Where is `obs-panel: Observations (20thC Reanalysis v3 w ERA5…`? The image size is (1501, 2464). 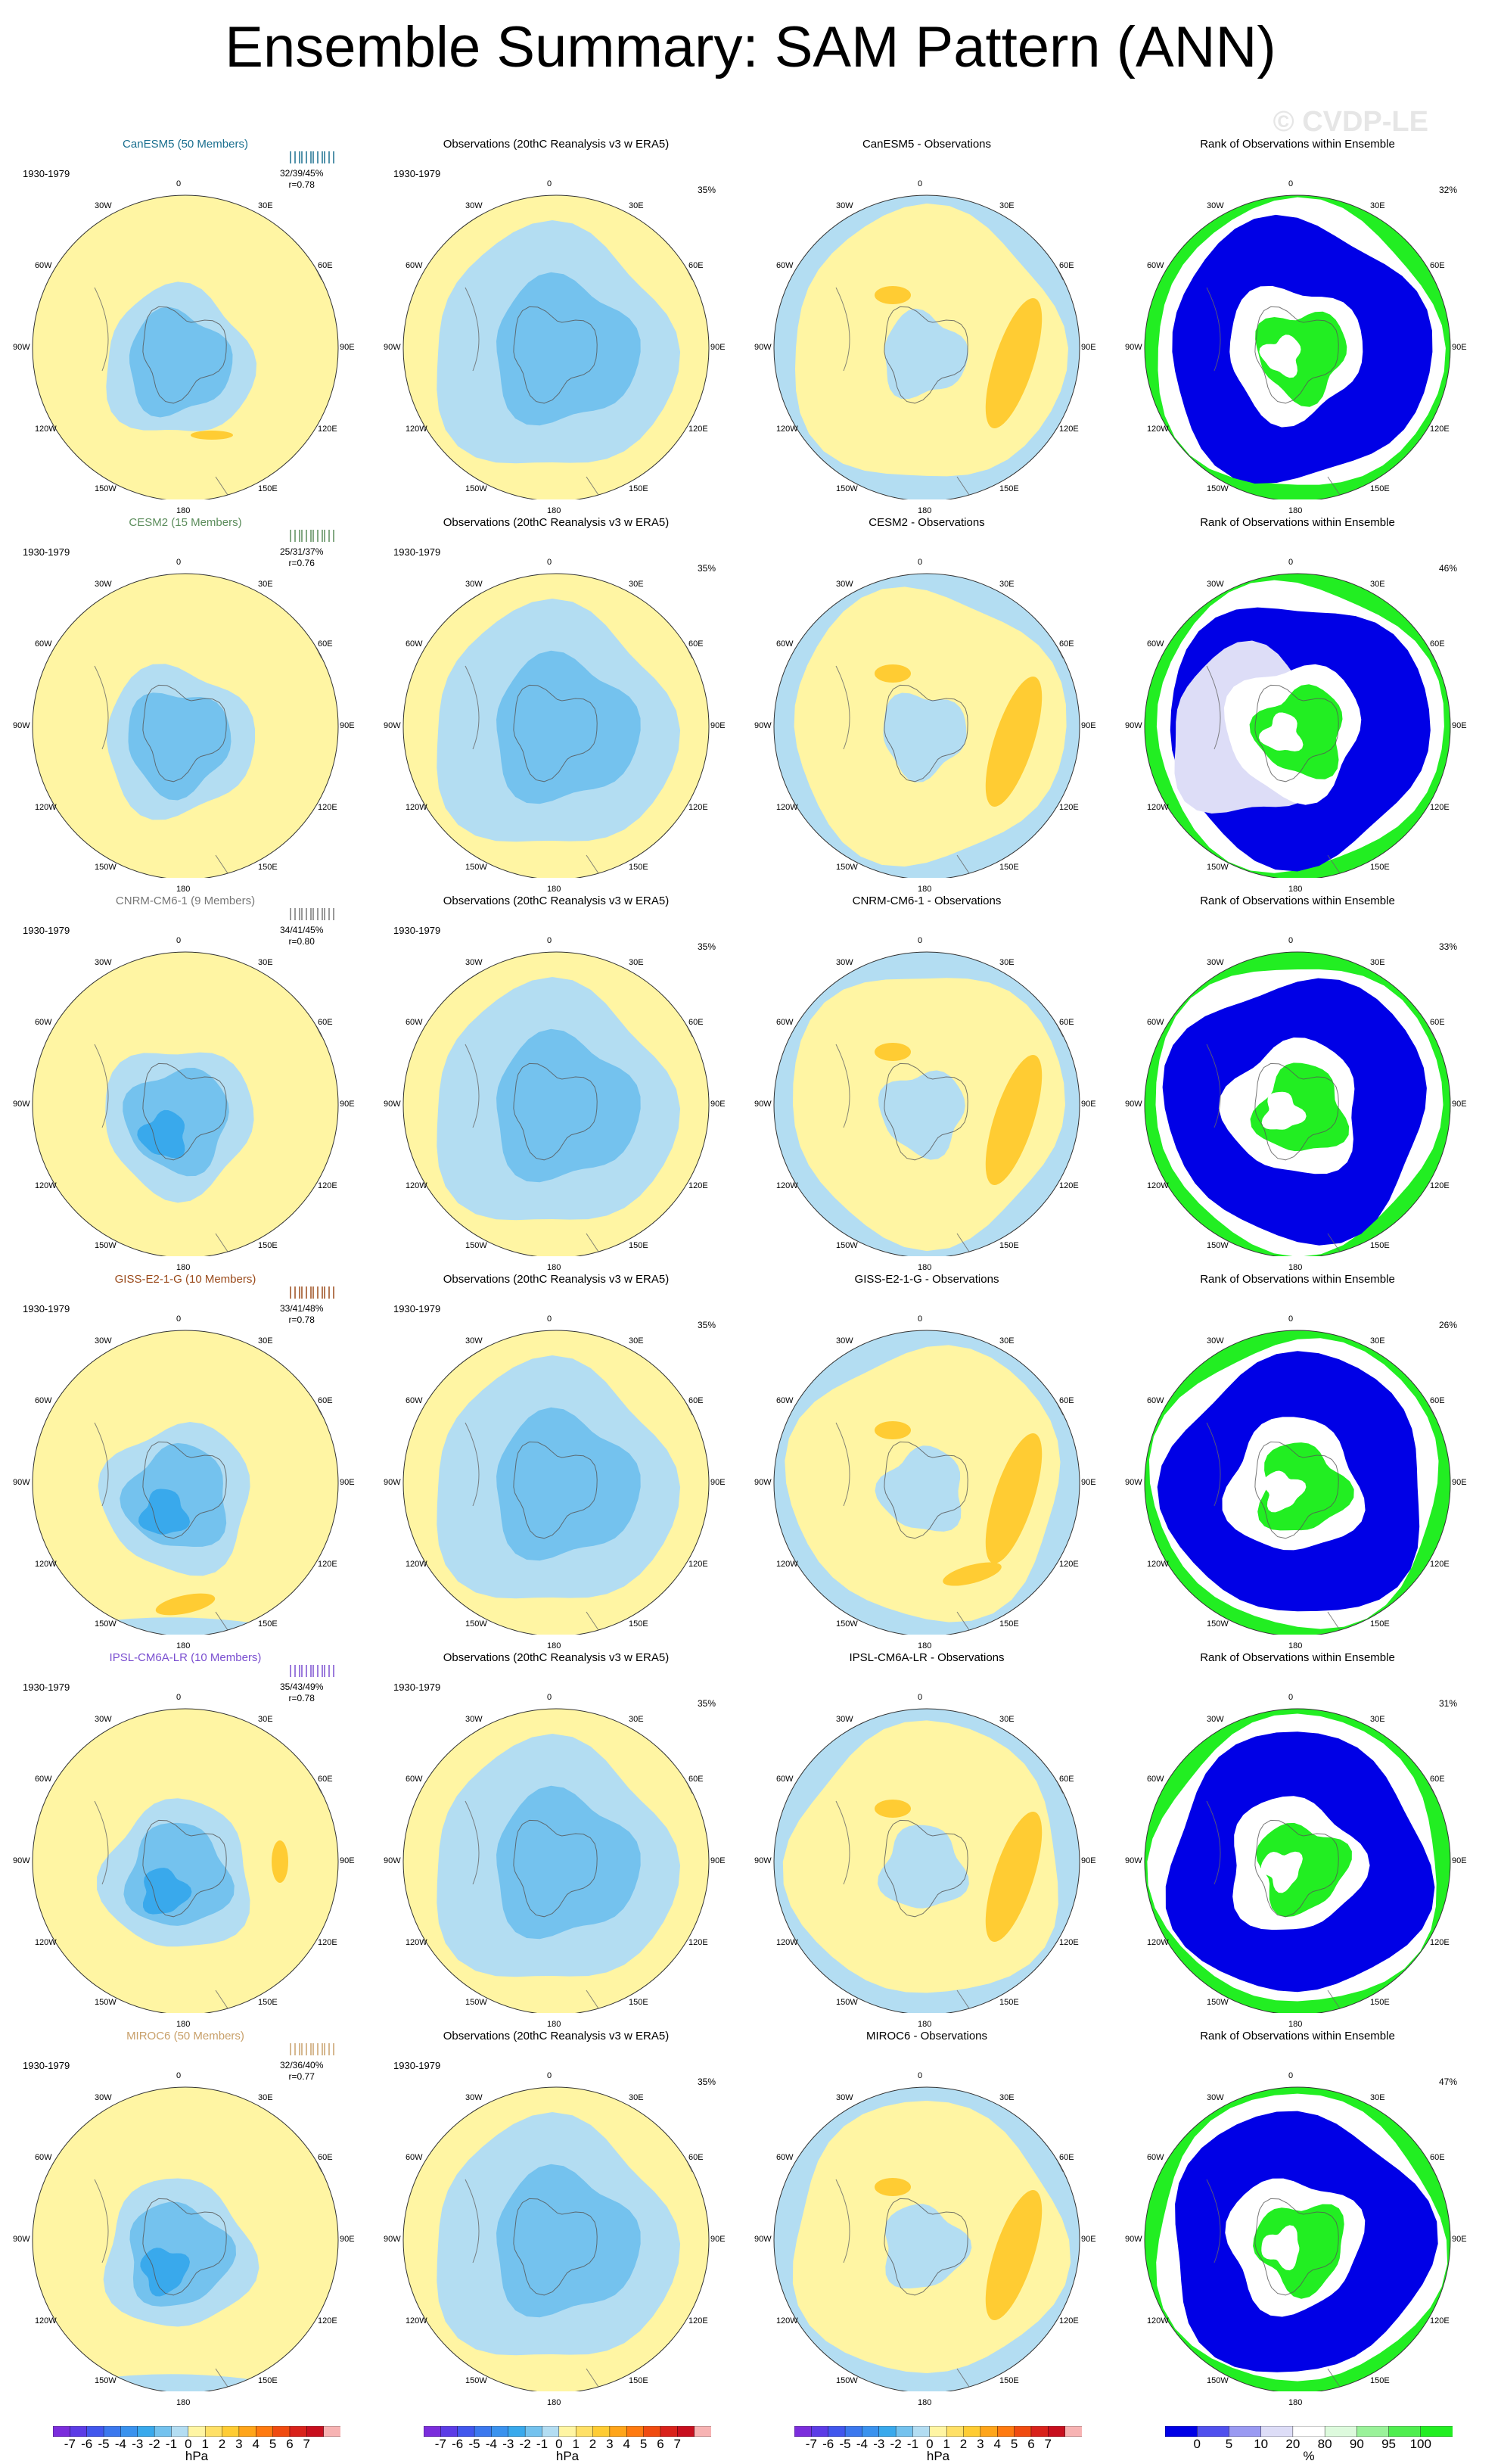
obs-panel: Observations (20thC Reanalysis v3 w ERA5… is located at coordinates (556, 1075).